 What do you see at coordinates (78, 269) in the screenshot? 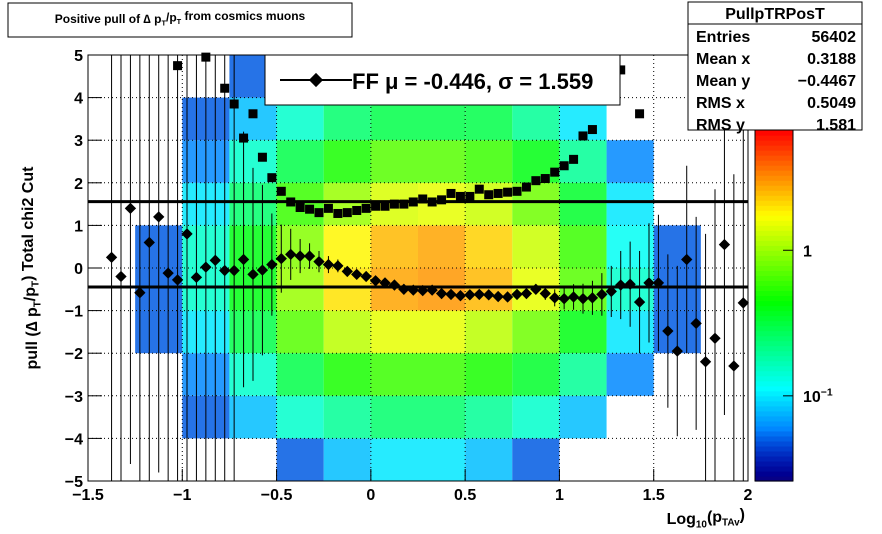
I see `y-tick-label: 0` at bounding box center [78, 269].